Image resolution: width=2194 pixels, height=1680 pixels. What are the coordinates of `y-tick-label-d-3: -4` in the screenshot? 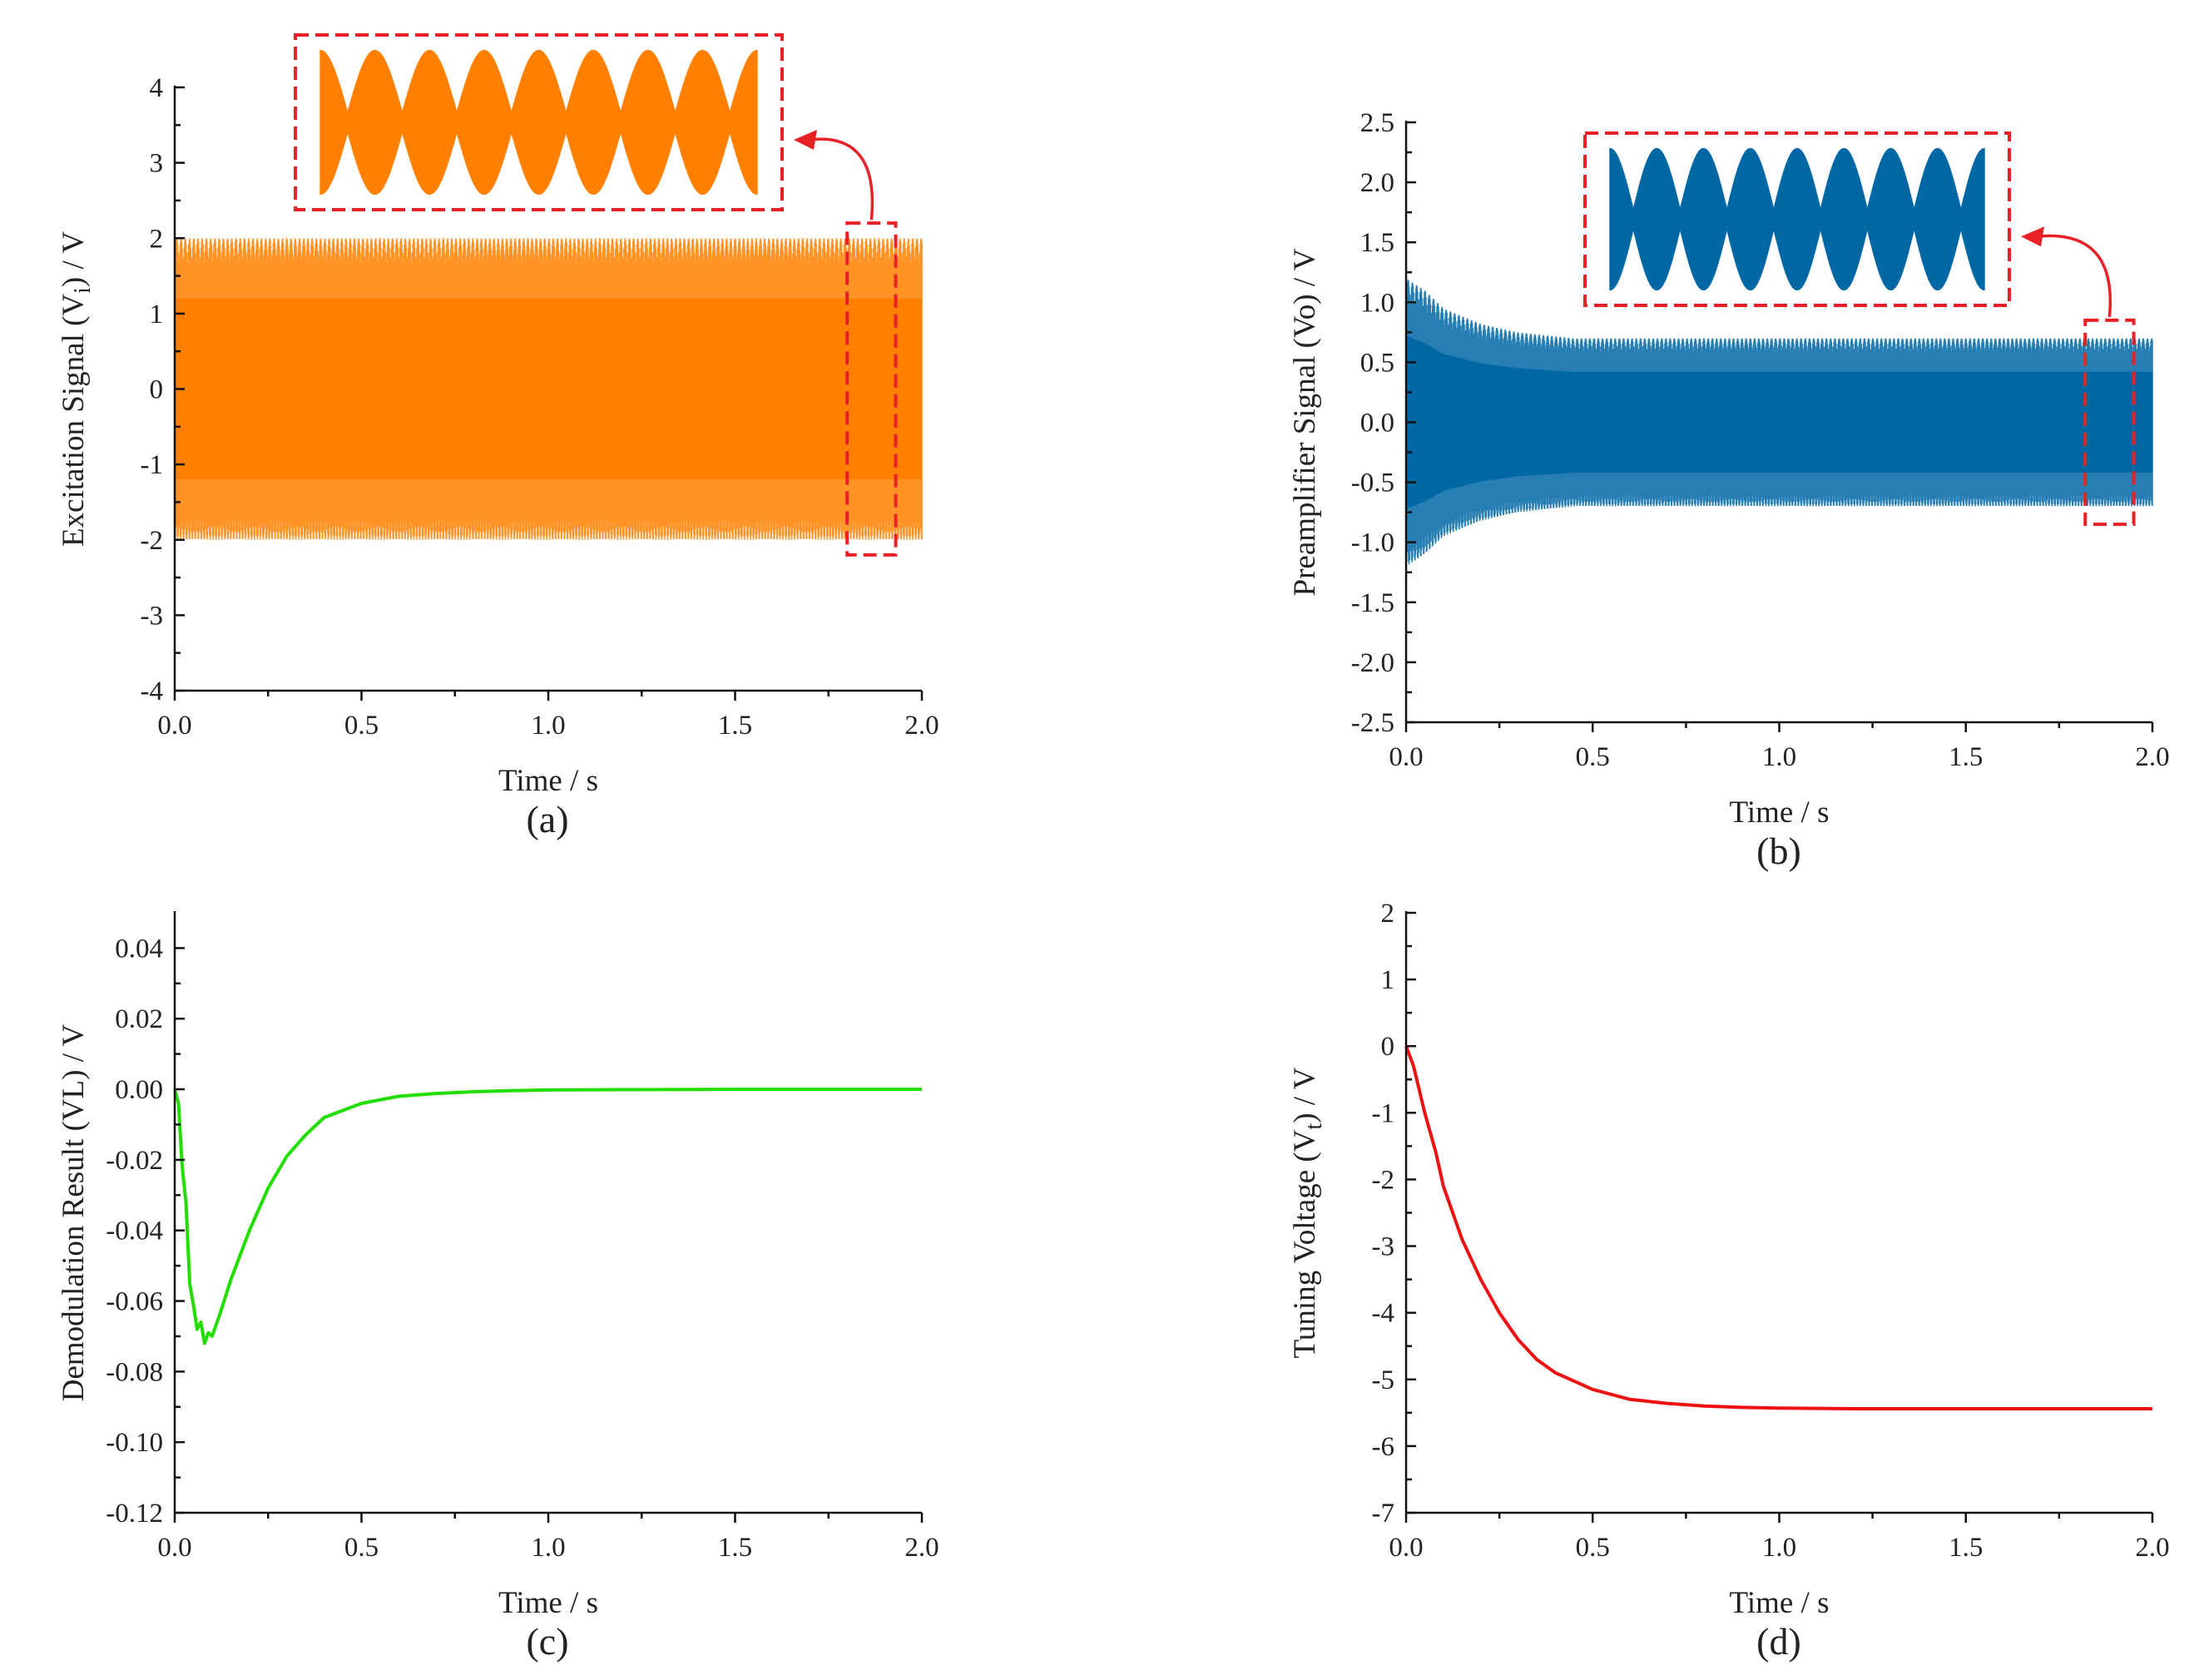 It's located at (1383, 1314).